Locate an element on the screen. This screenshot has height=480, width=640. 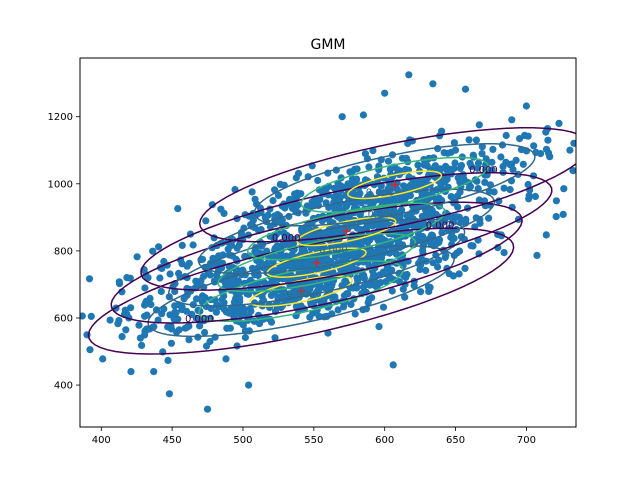
y-axis: 400 600 800 1000 1200 is located at coordinates (64, 252).